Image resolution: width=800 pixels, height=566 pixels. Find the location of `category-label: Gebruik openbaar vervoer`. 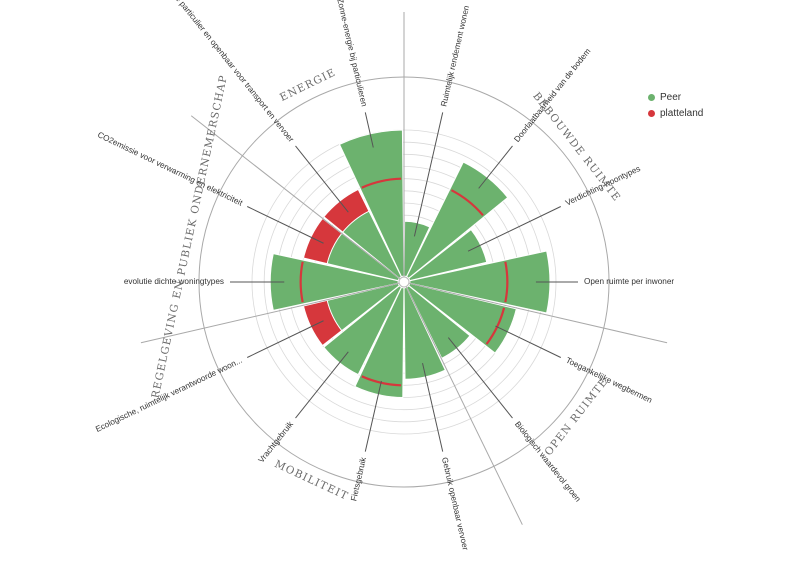

category-label: Gebruik openbaar vervoer is located at coordinates (455, 503).